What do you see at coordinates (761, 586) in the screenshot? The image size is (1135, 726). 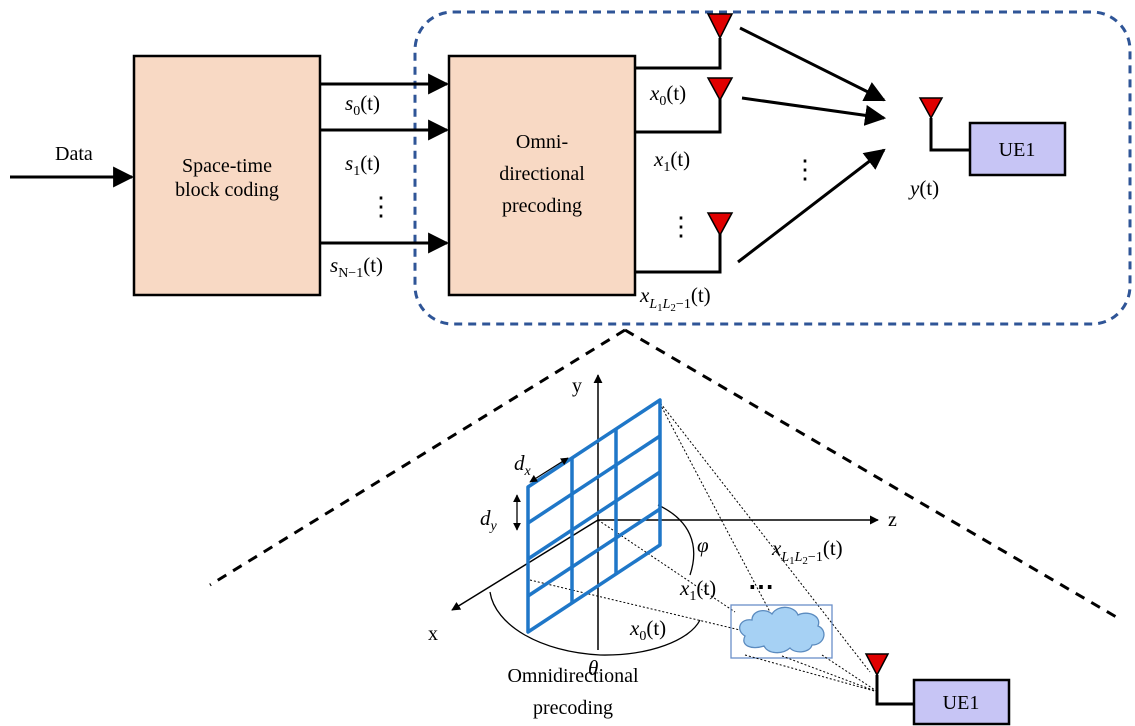 I see `geo-dots: ⋯` at bounding box center [761, 586].